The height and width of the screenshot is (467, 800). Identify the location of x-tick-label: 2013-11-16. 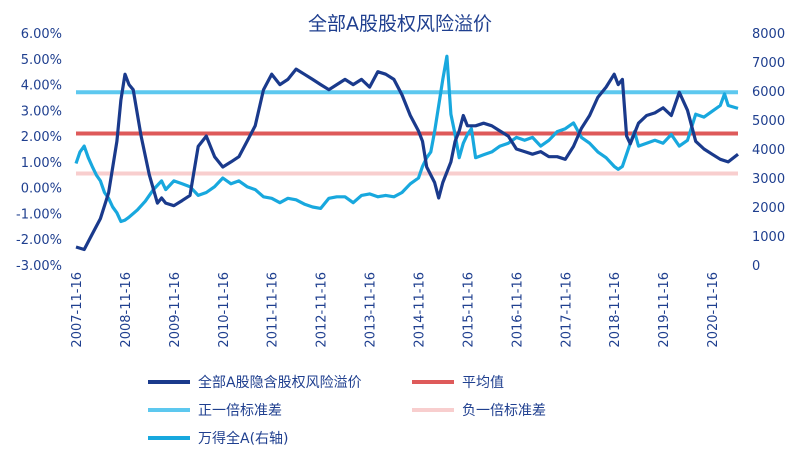
(371, 310).